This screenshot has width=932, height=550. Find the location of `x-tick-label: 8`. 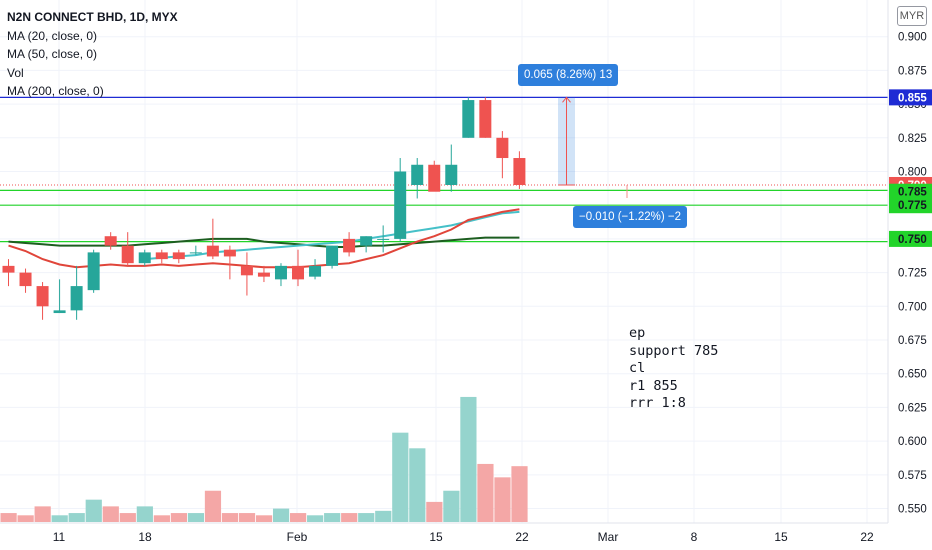

x-tick-label: 8 is located at coordinates (694, 537).